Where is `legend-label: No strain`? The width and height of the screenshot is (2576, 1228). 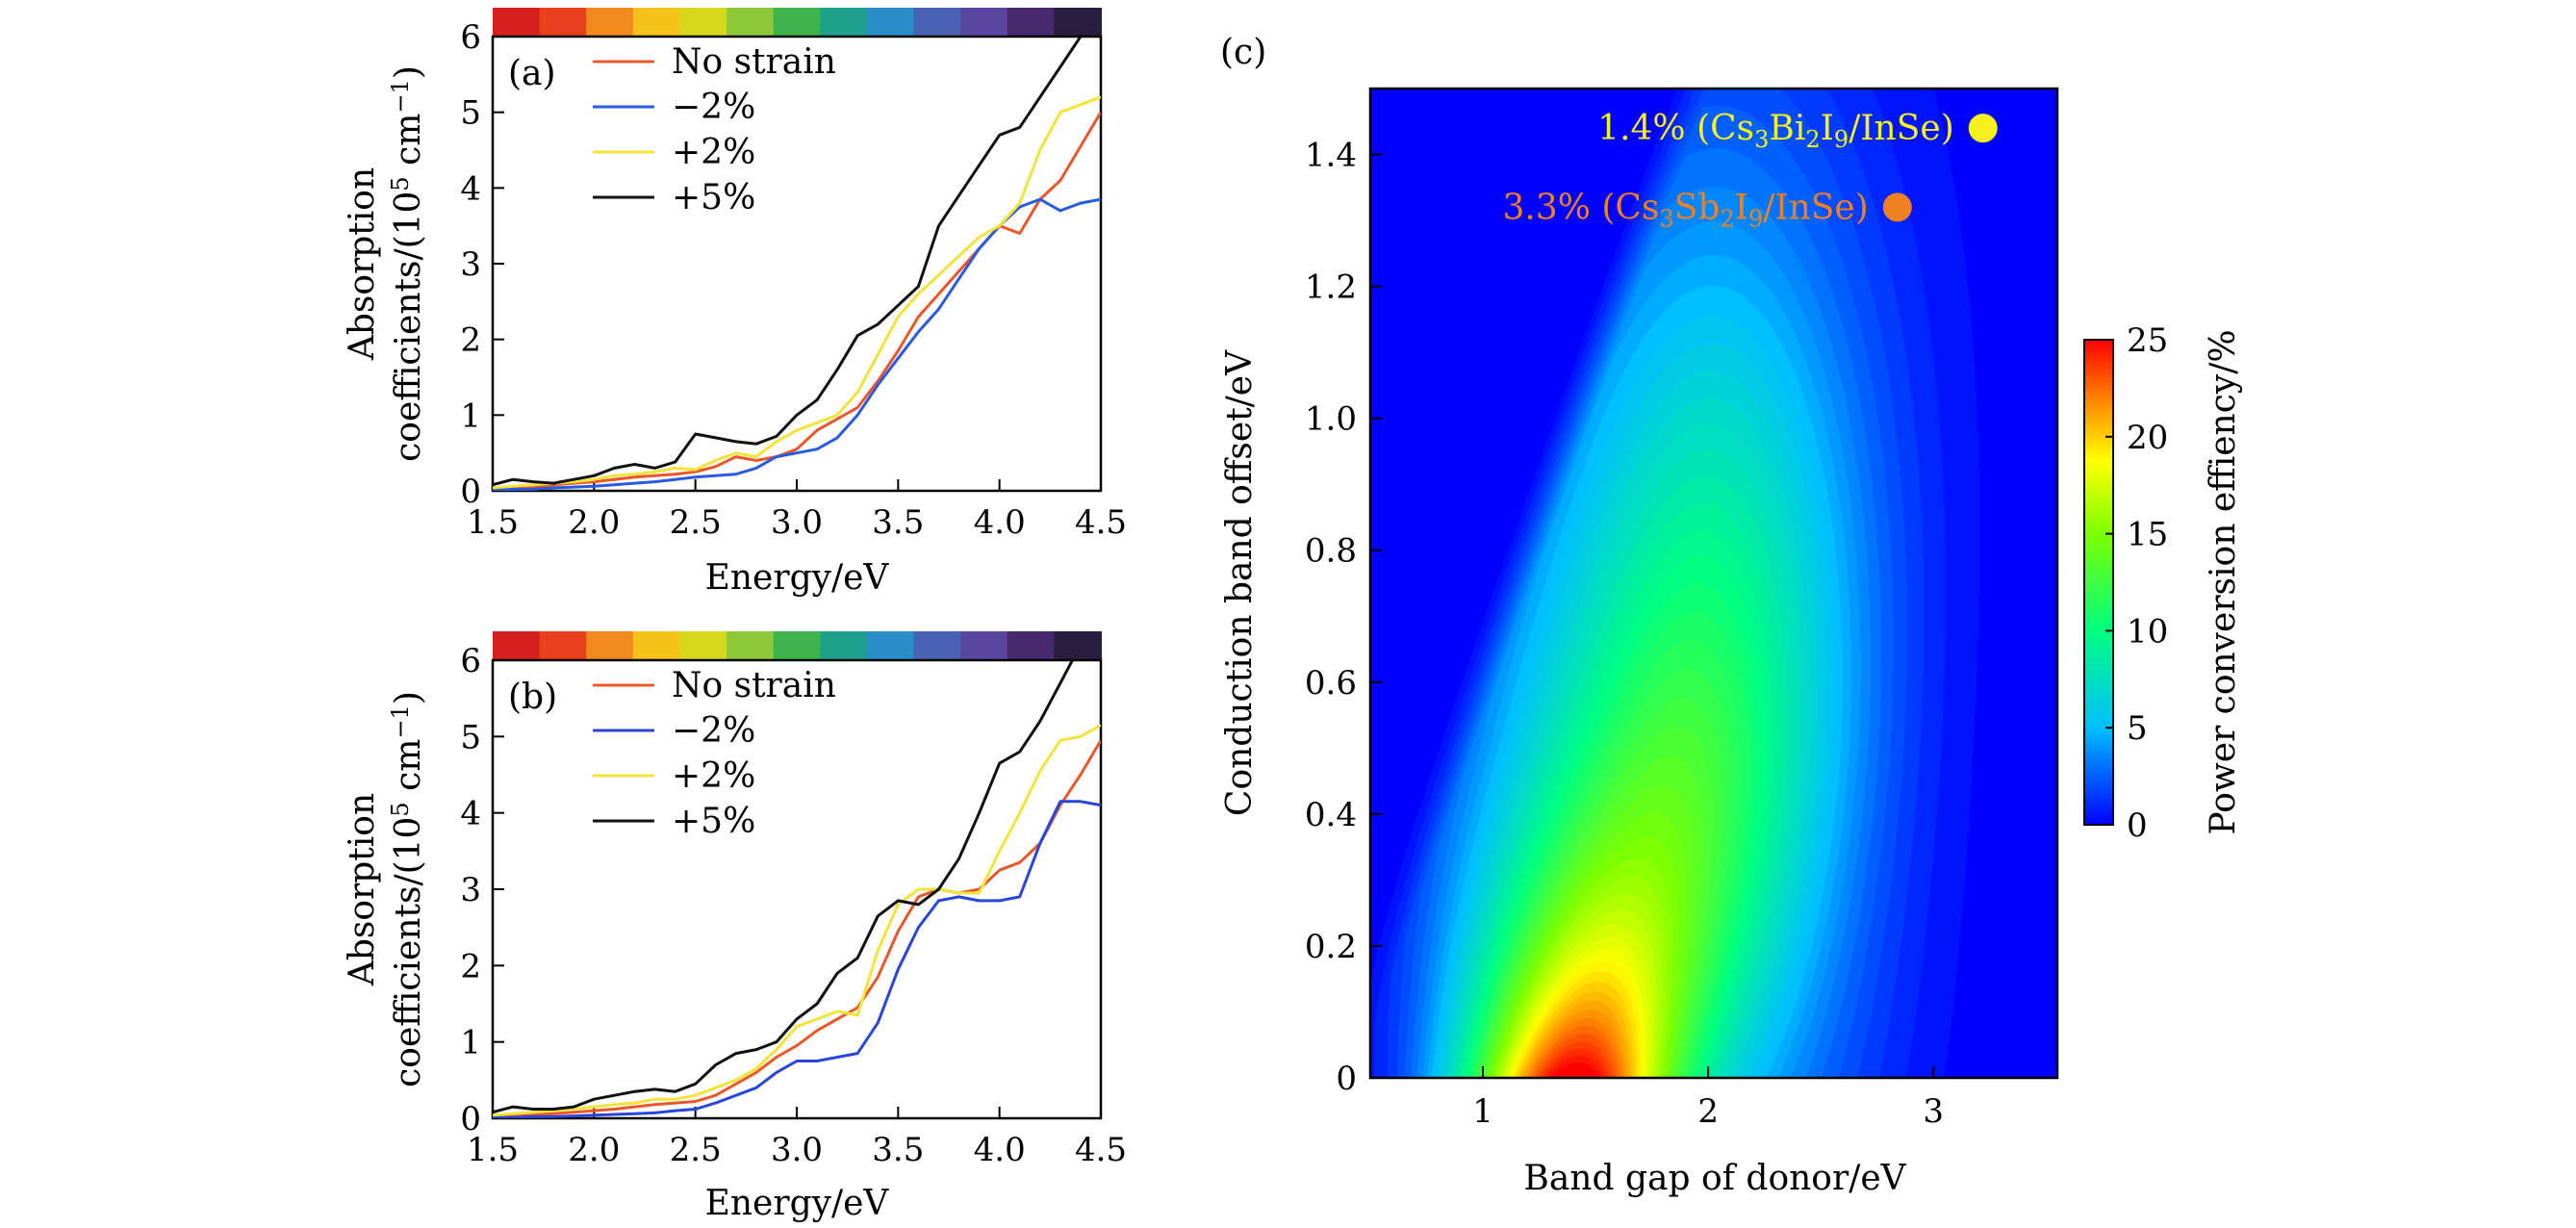 legend-label: No strain is located at coordinates (754, 62).